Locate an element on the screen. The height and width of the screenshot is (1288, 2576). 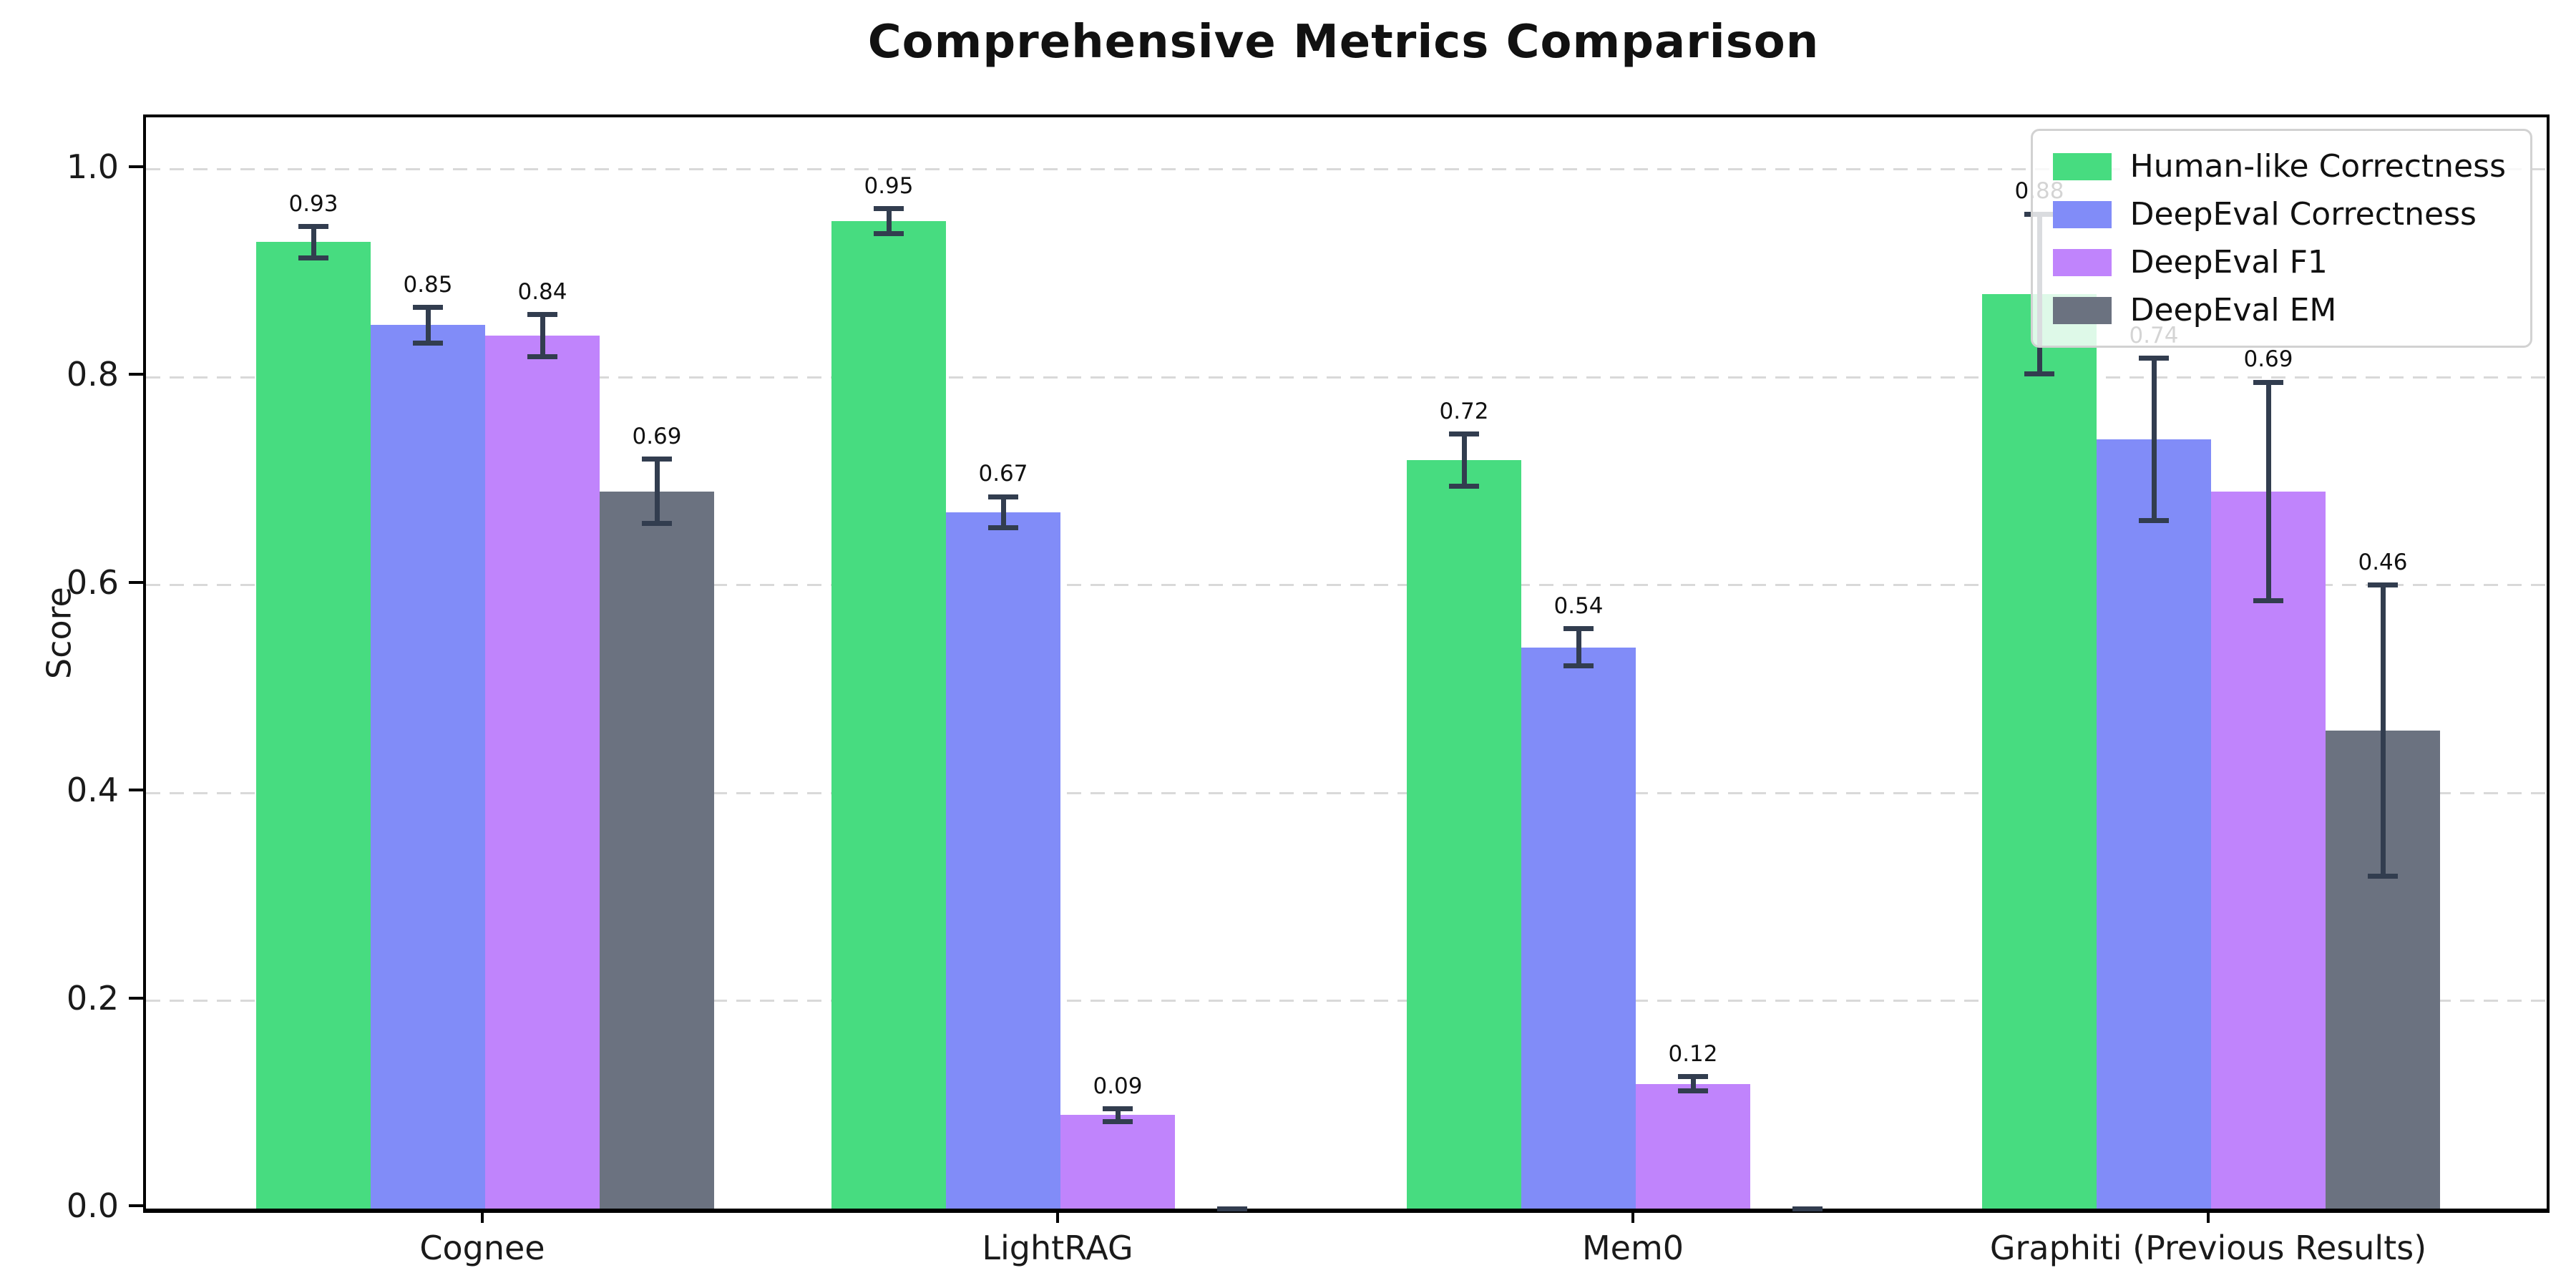
gridline-1.0 is located at coordinates (1346, 169).